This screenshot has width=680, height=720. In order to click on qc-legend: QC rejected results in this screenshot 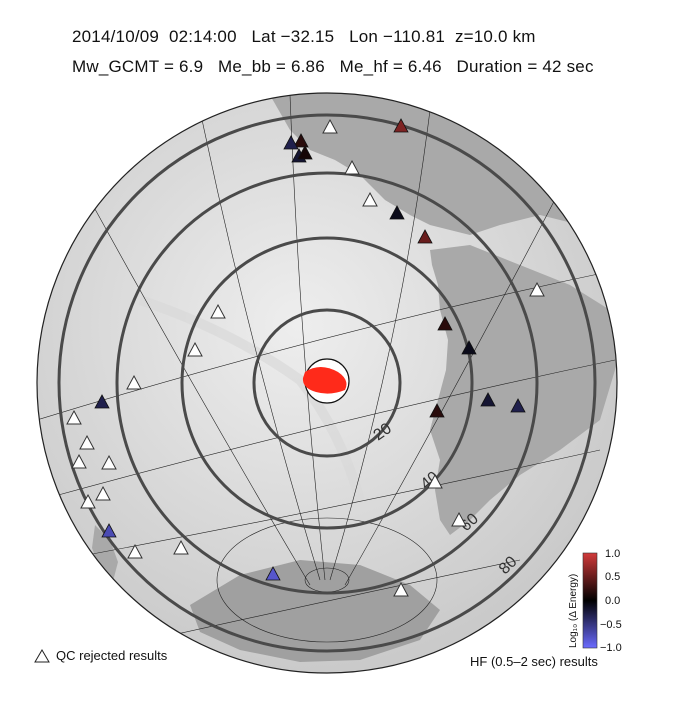, I will do `click(100, 655)`.